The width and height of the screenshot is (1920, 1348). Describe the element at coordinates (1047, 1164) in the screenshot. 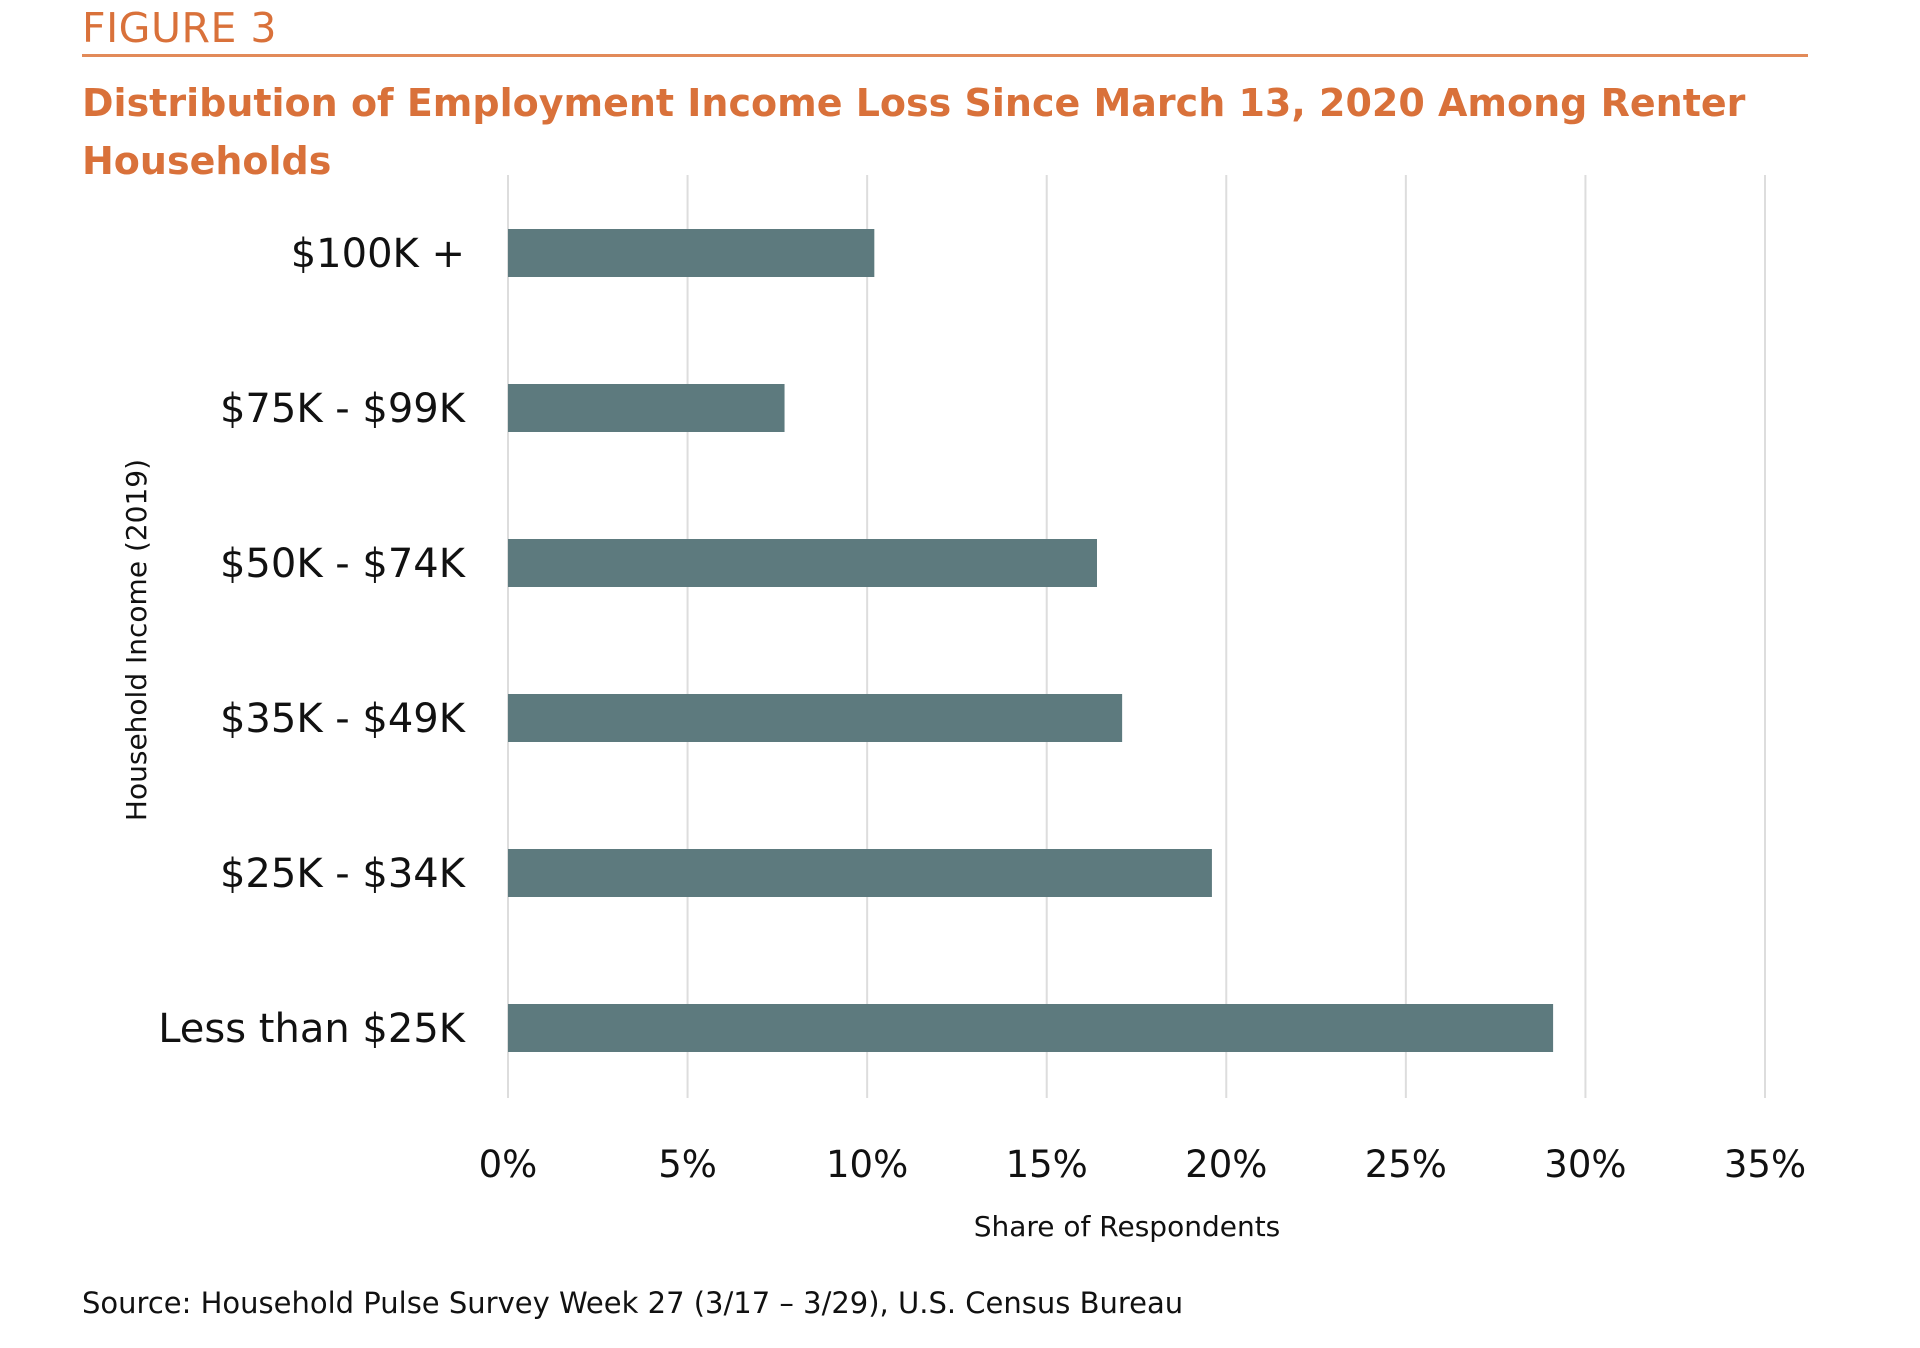

I see `x-tick-label: 15%` at that location.